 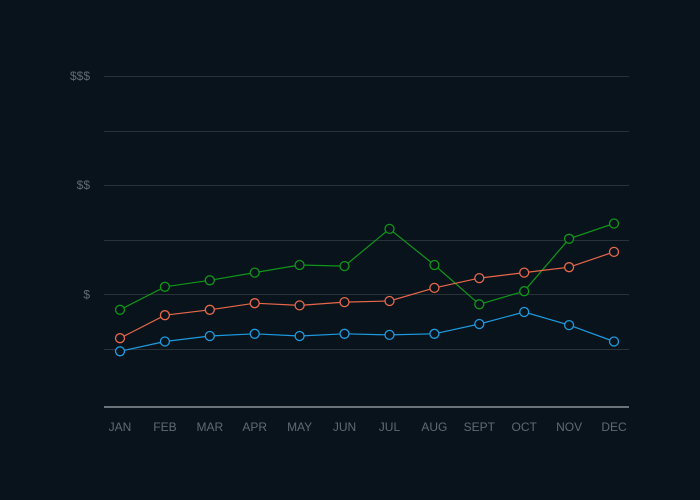 What do you see at coordinates (344, 333) in the screenshot?
I see `series-2-point-jun` at bounding box center [344, 333].